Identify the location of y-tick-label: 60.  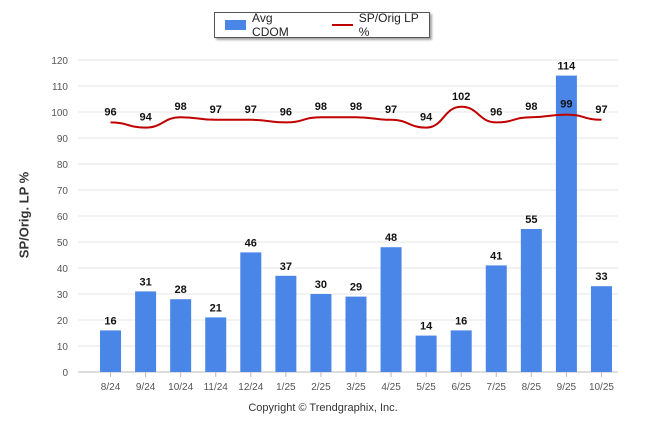
(63, 217).